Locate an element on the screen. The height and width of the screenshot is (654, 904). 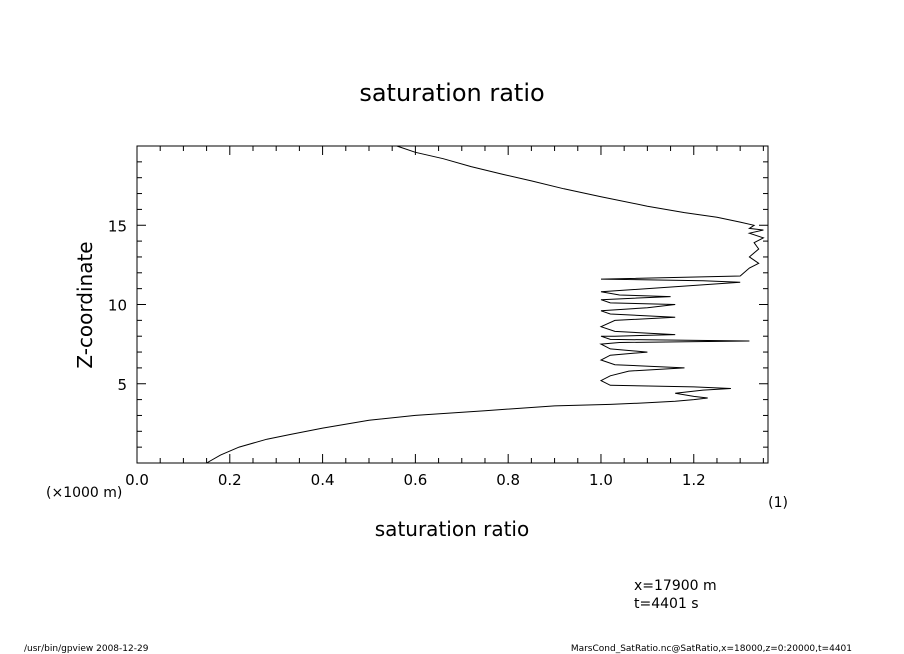
chart-title: saturation ratio is located at coordinates (451, 93).